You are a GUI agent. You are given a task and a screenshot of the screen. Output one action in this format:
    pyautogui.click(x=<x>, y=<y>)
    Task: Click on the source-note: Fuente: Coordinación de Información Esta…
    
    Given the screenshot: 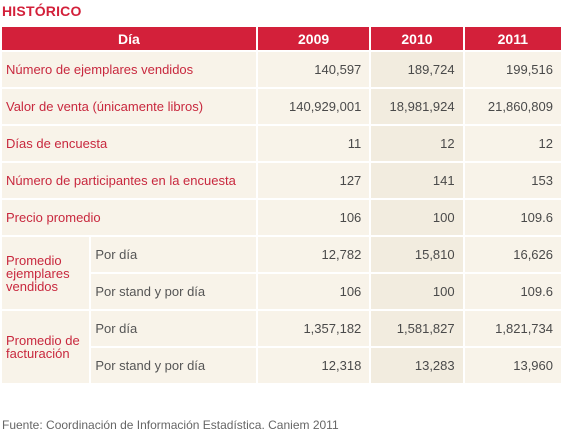 What is the action you would take?
    pyautogui.click(x=170, y=425)
    